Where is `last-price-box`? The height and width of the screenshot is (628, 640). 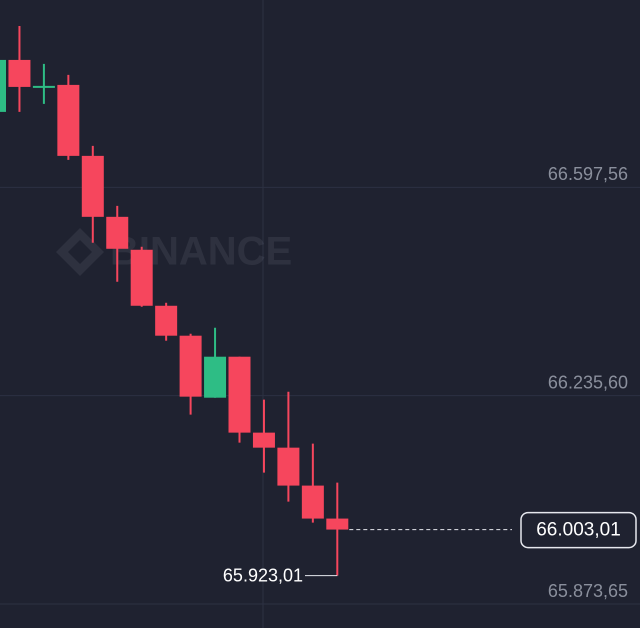
last-price-box is located at coordinates (578, 530).